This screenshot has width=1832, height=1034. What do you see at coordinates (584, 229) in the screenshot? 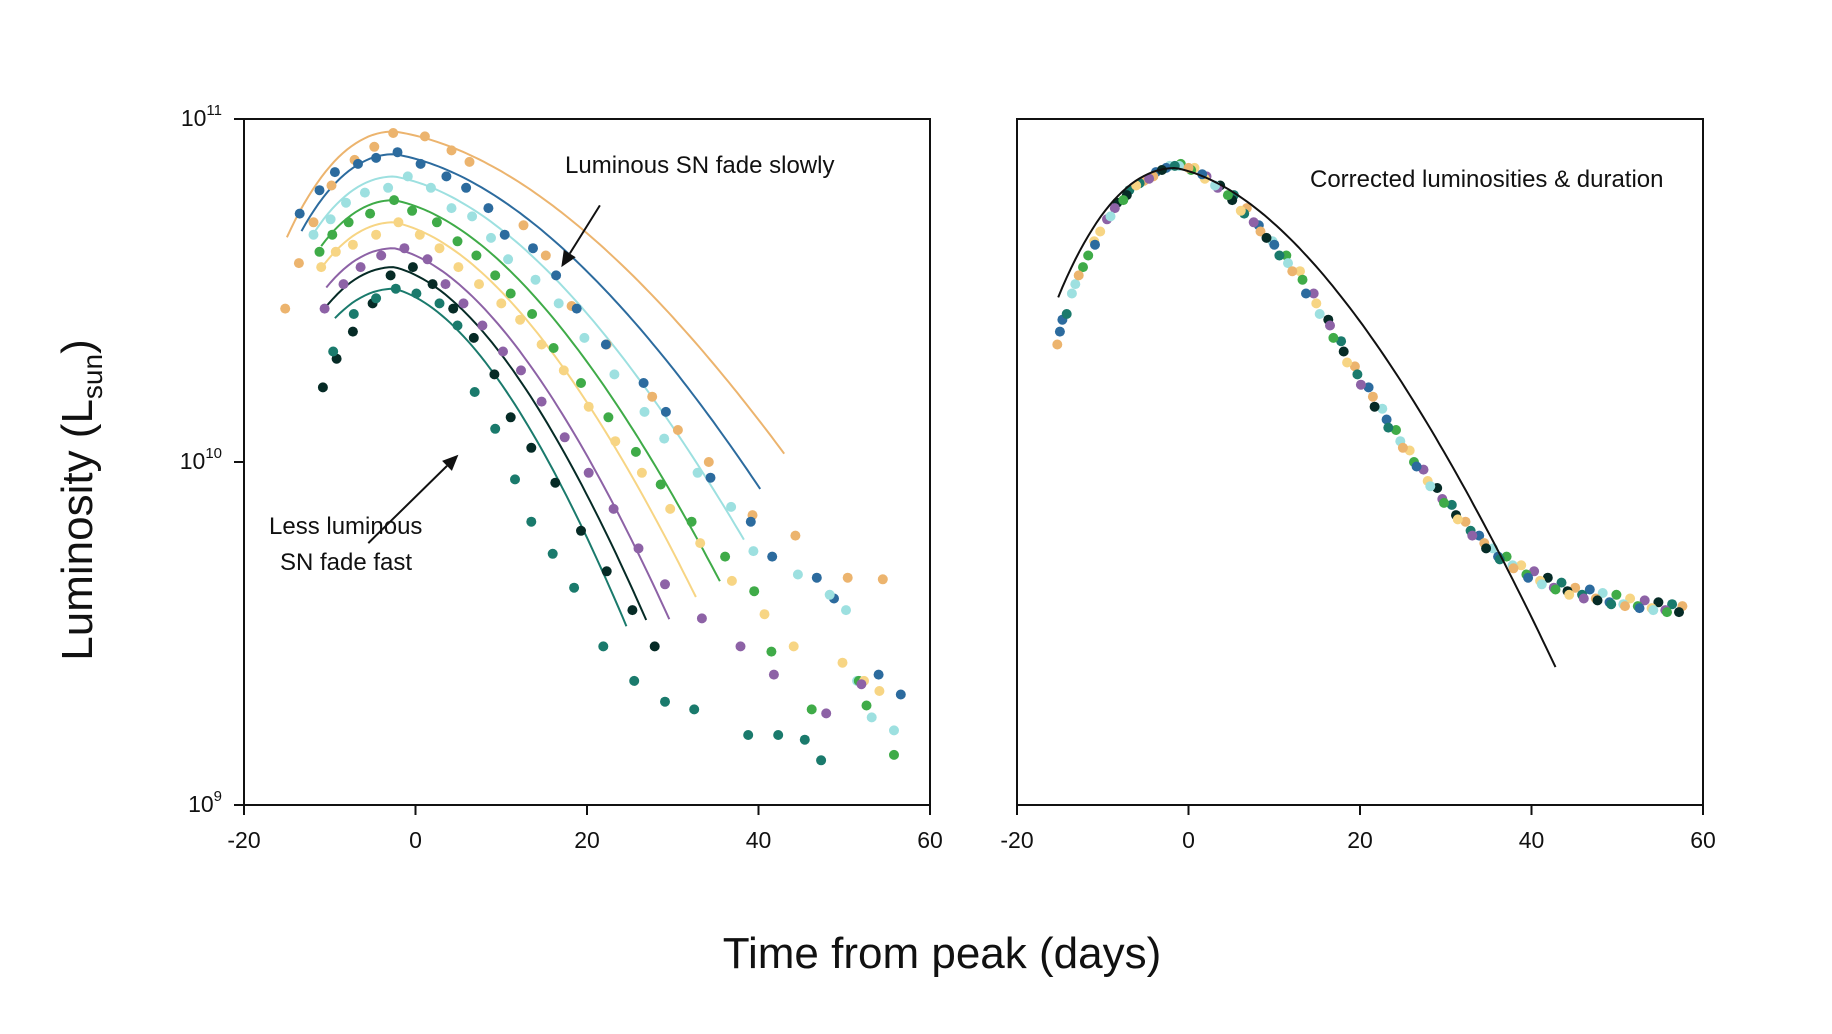
I see `annotation-luminous-arrow` at bounding box center [584, 229].